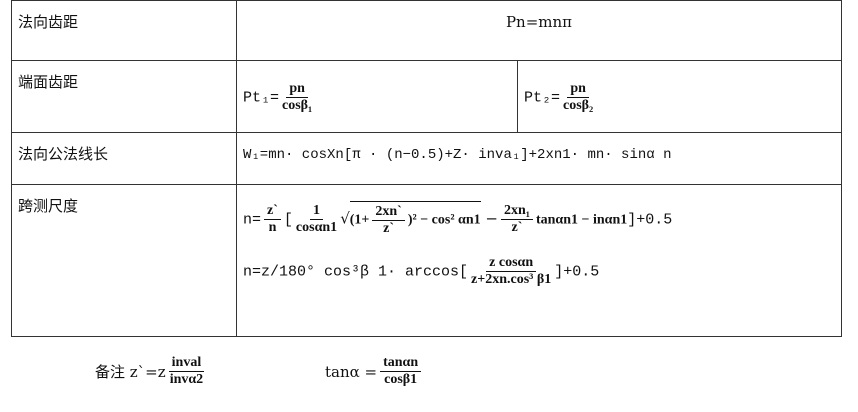 The image size is (858, 412). What do you see at coordinates (124, 158) in the screenshot?
I see `row-label: 法向公法线长` at bounding box center [124, 158].